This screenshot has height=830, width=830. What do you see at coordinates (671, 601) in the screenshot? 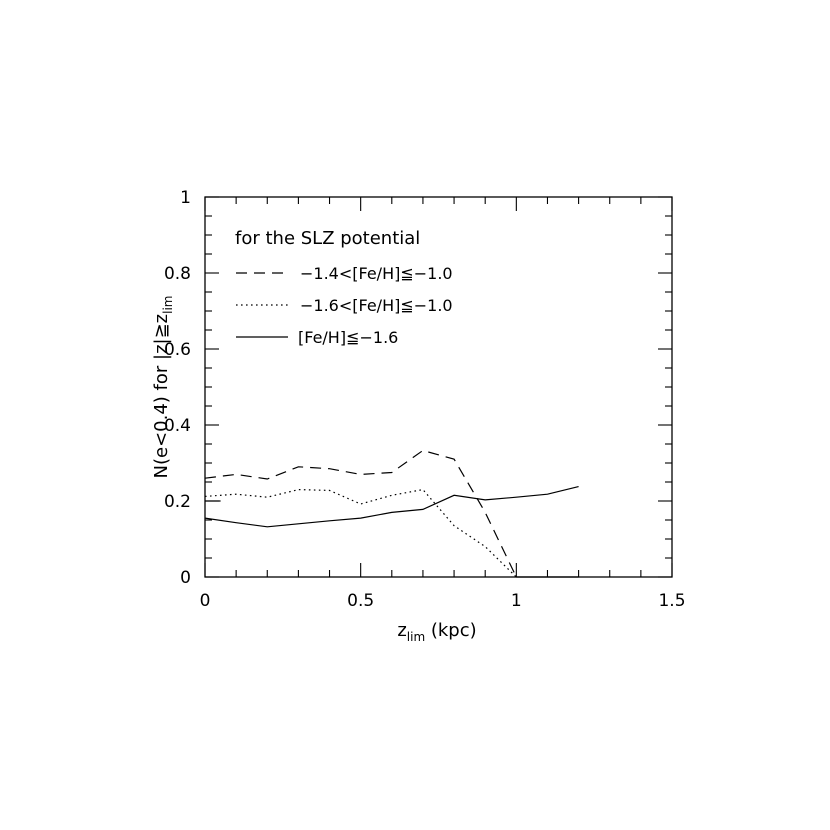
I see `x-tick-label: 1.5` at bounding box center [671, 601].